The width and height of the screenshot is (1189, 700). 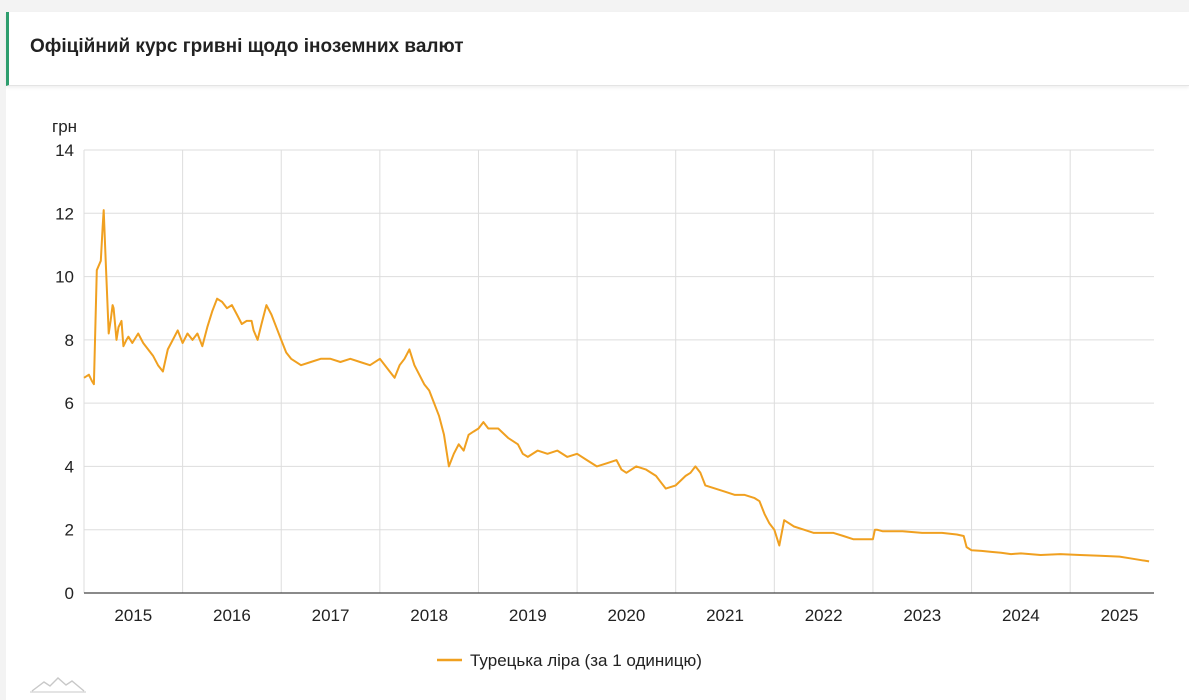 I want to click on x-tick-label: 2018, so click(x=429, y=615).